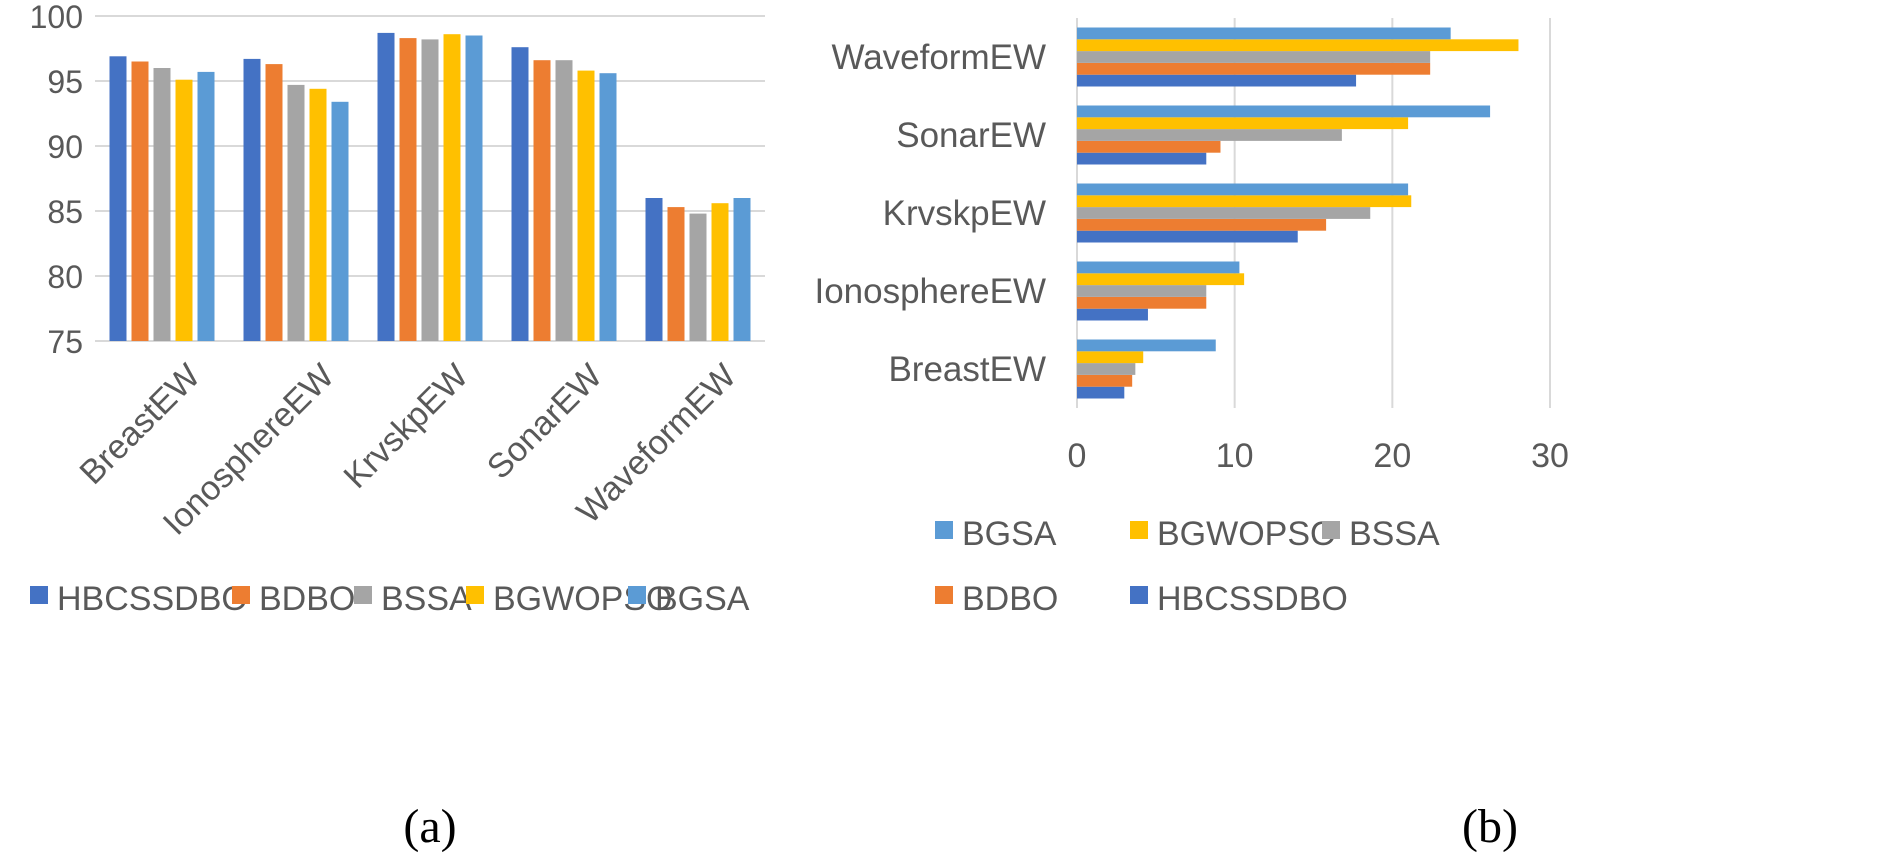 The height and width of the screenshot is (860, 1879). I want to click on chart-b-x-tick-label: 0, so click(1077, 456).